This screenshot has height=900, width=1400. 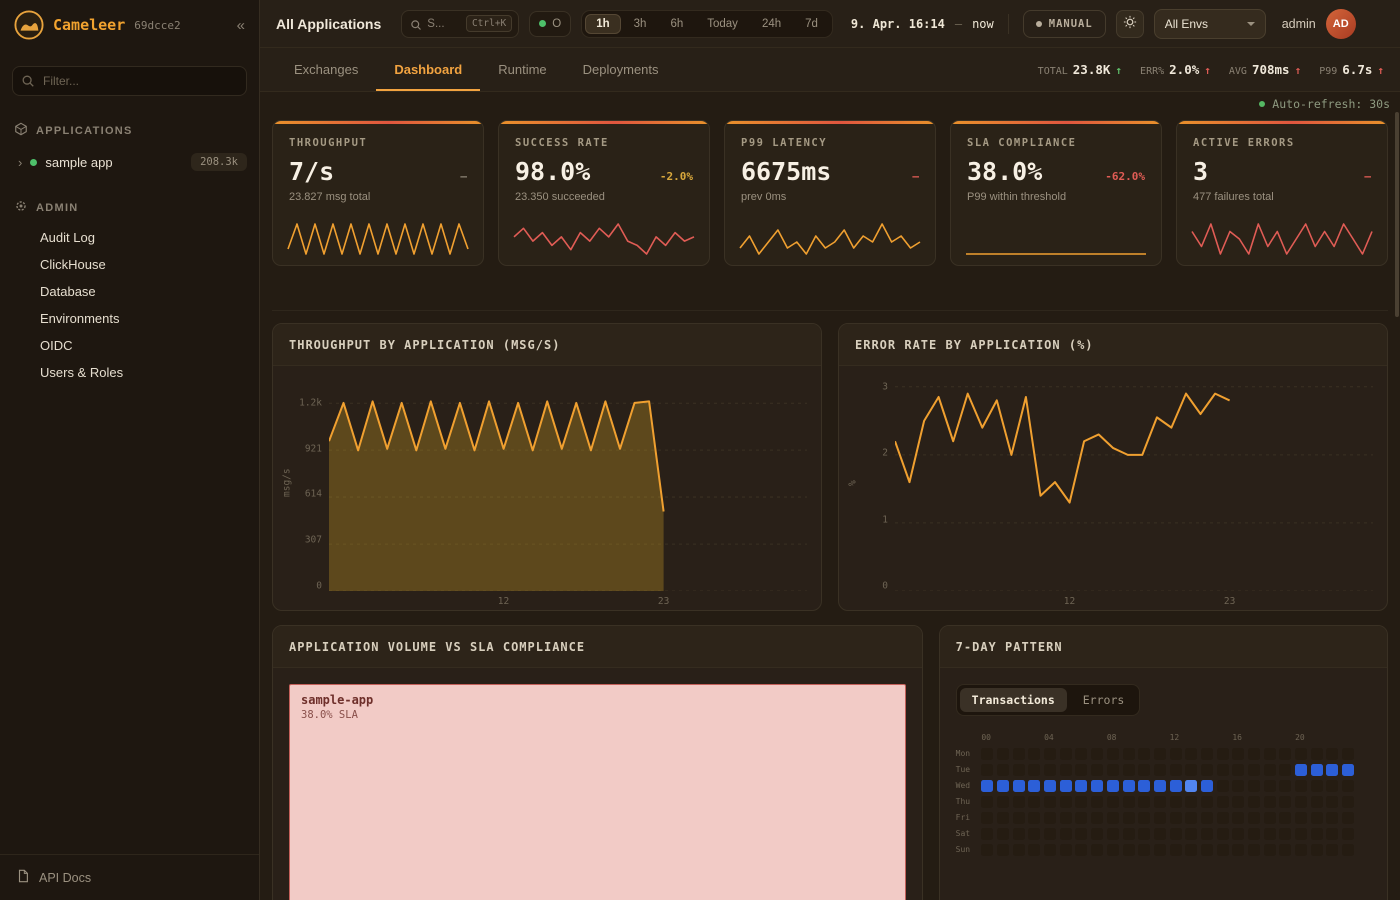 I want to click on heatmap-hour-label: 04, so click(x=1049, y=737).